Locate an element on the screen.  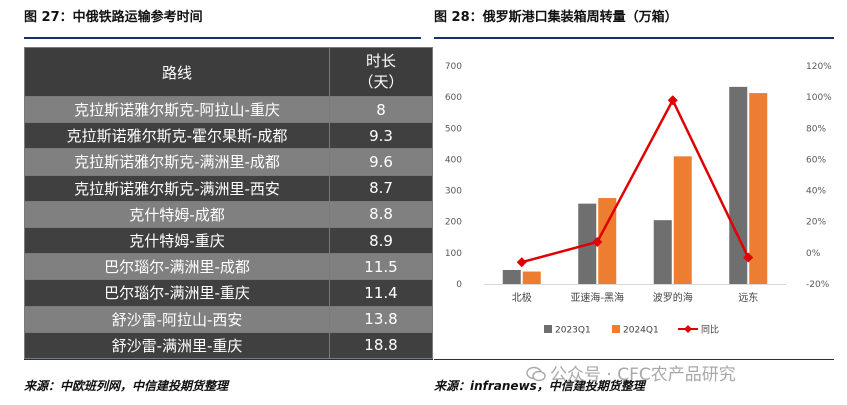
route-cell: 克拉斯诺雅尔斯克-满洲里-成都 is located at coordinates (177, 162).